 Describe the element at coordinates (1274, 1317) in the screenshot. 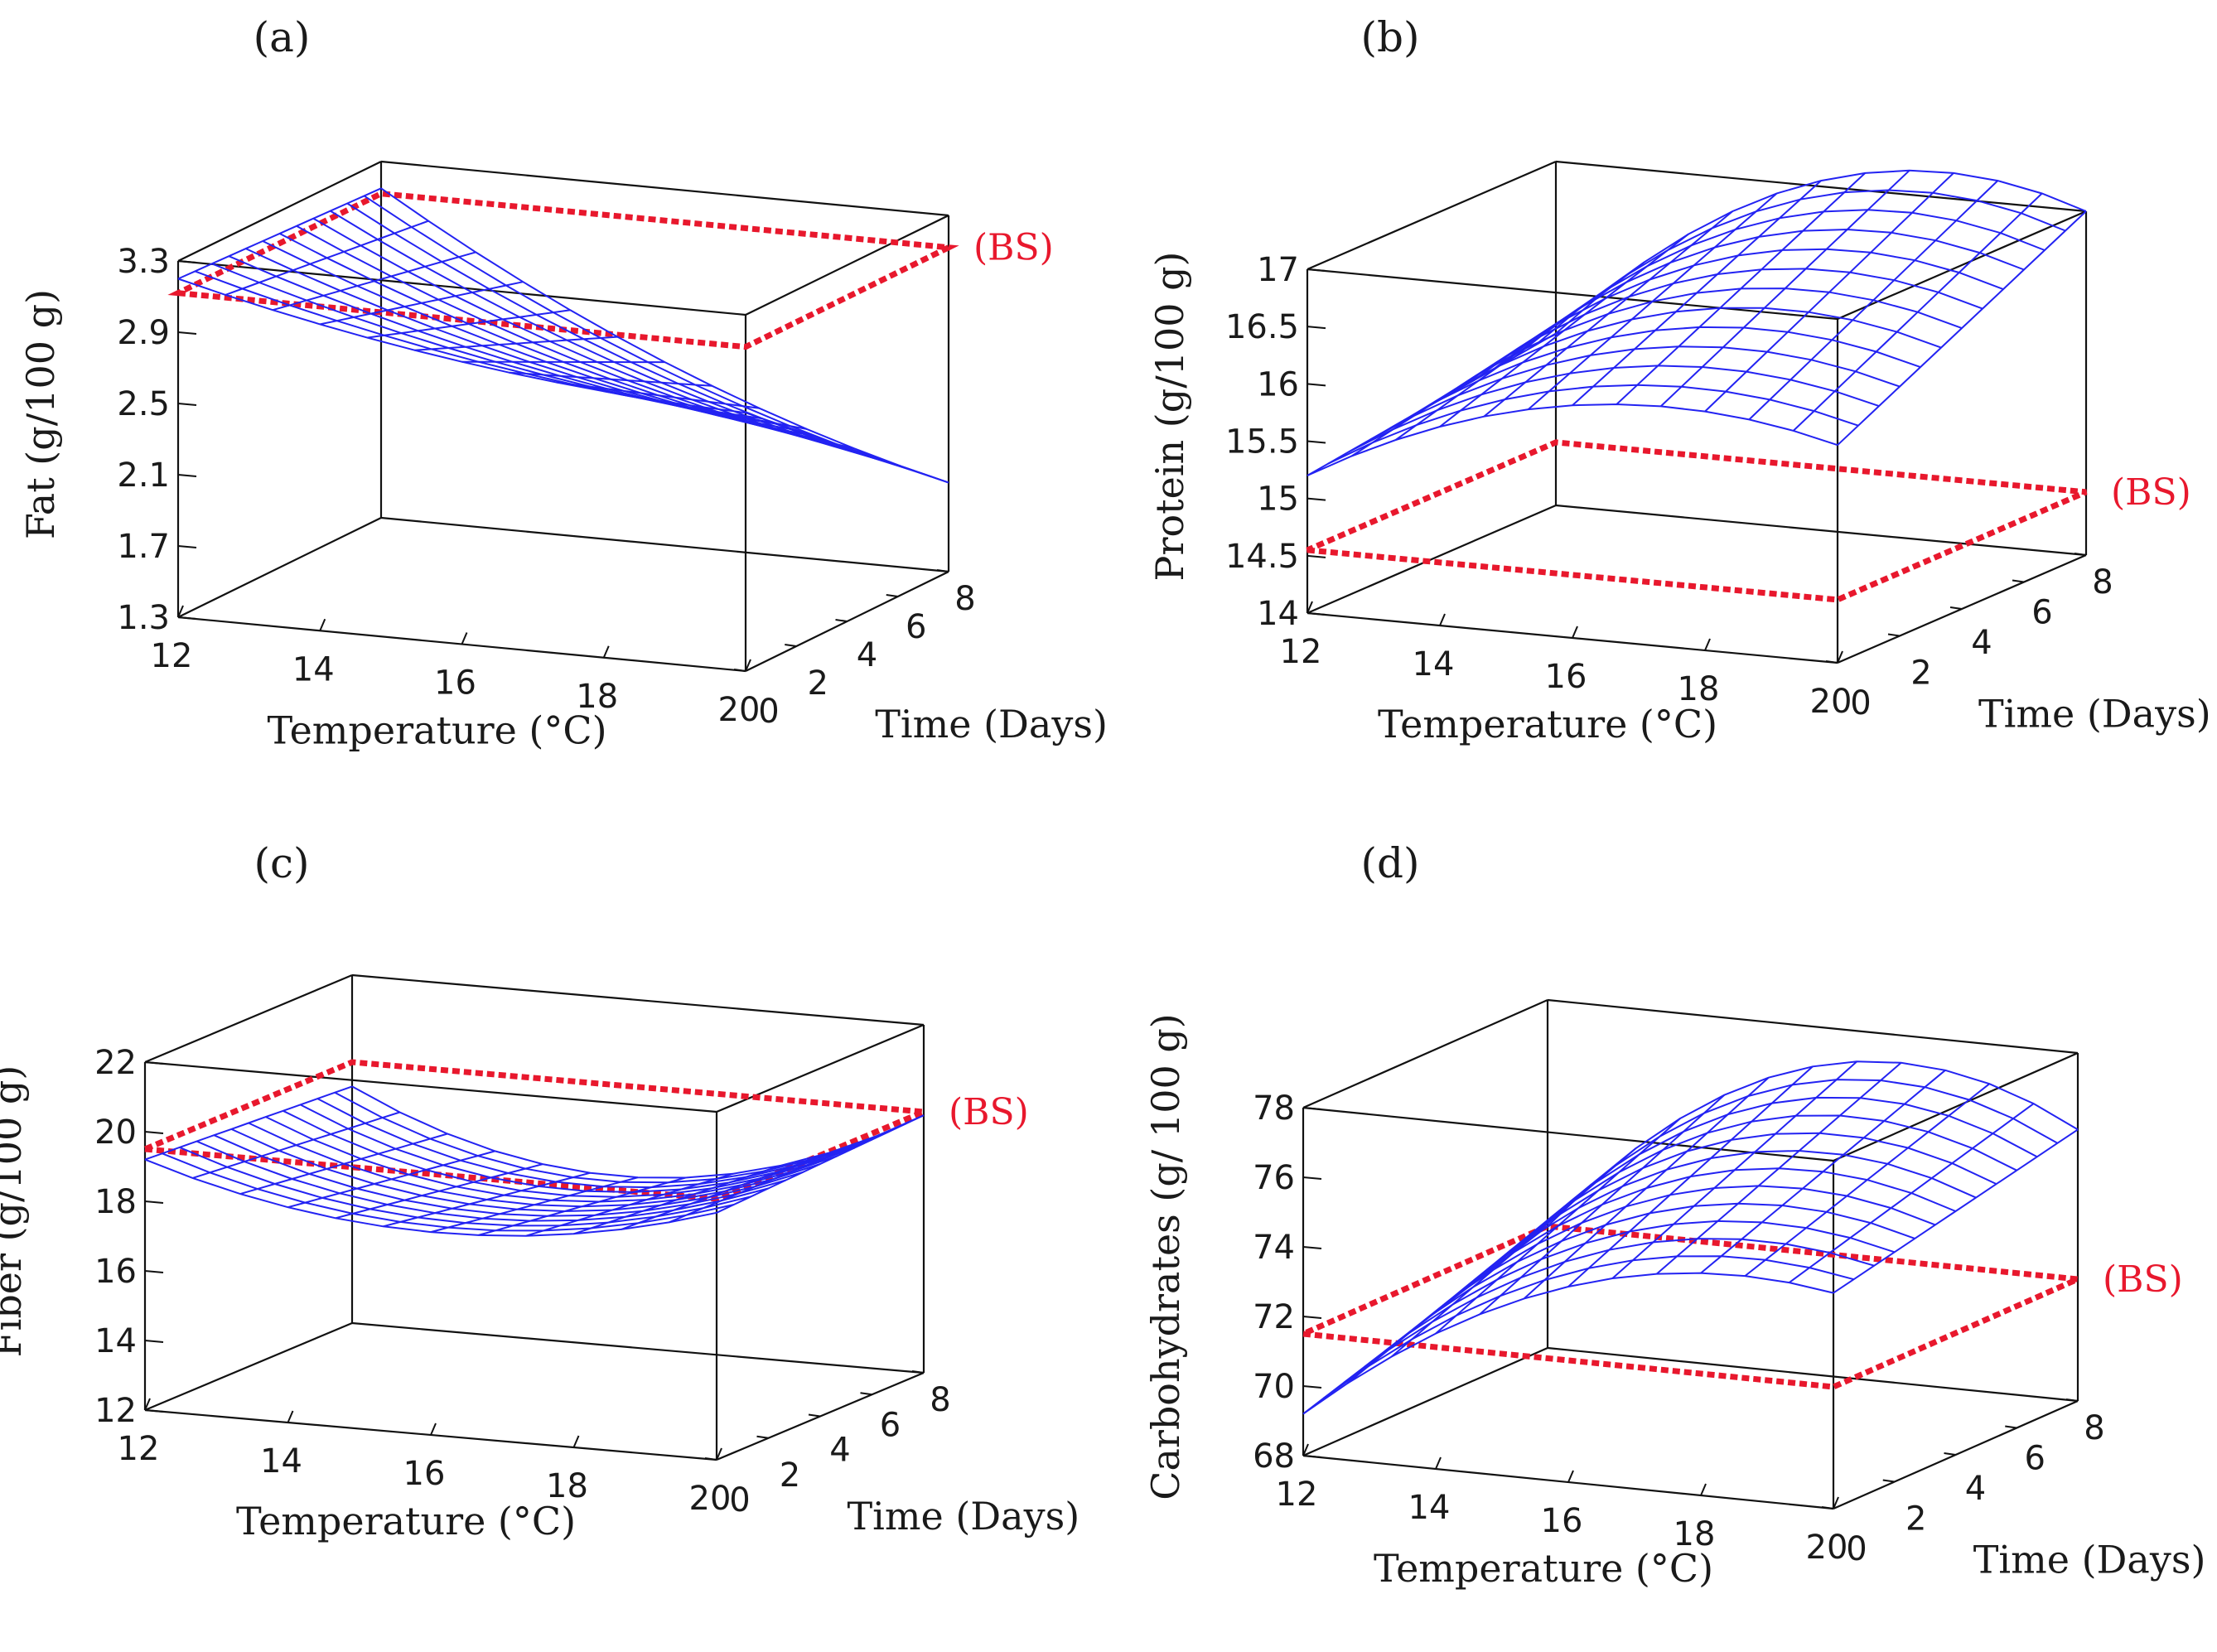

I see `z-tick-label: 72` at that location.